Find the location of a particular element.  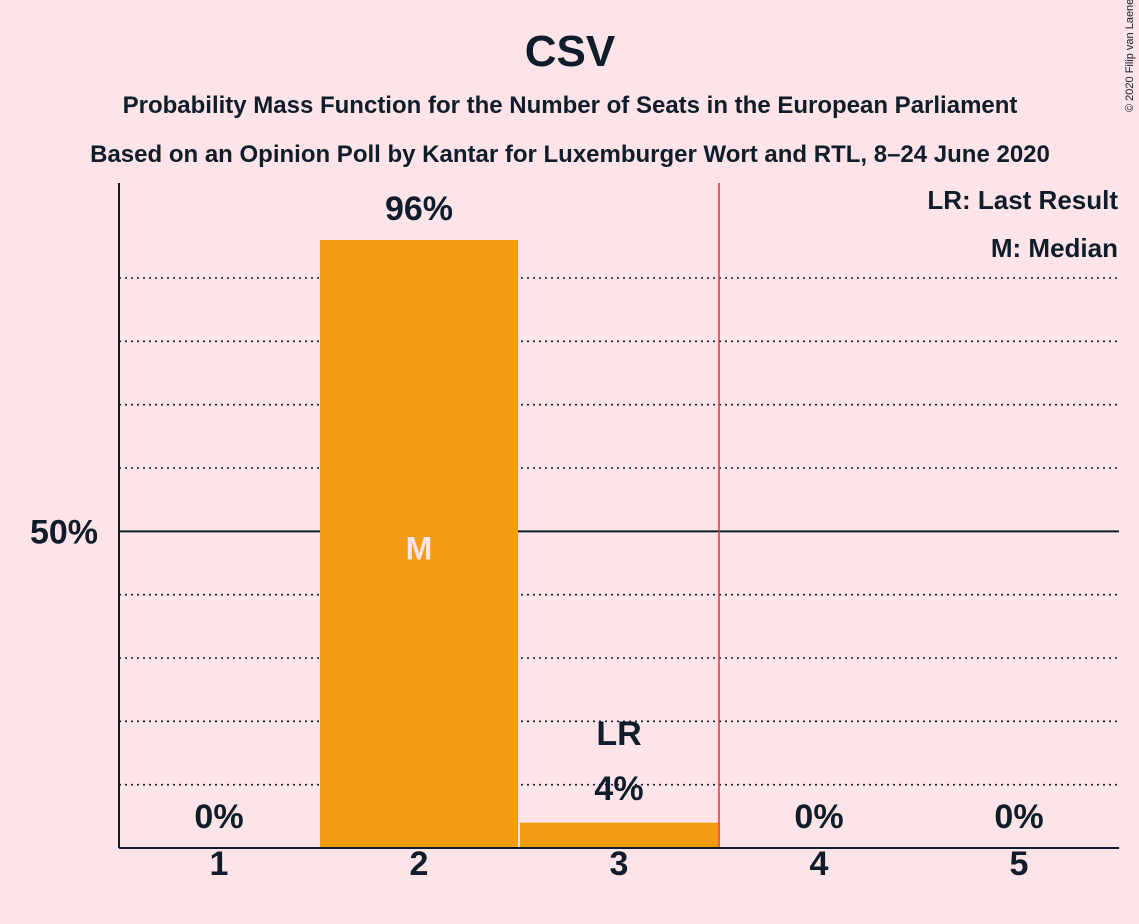

legend-median: M: Median is located at coordinates (1054, 248).